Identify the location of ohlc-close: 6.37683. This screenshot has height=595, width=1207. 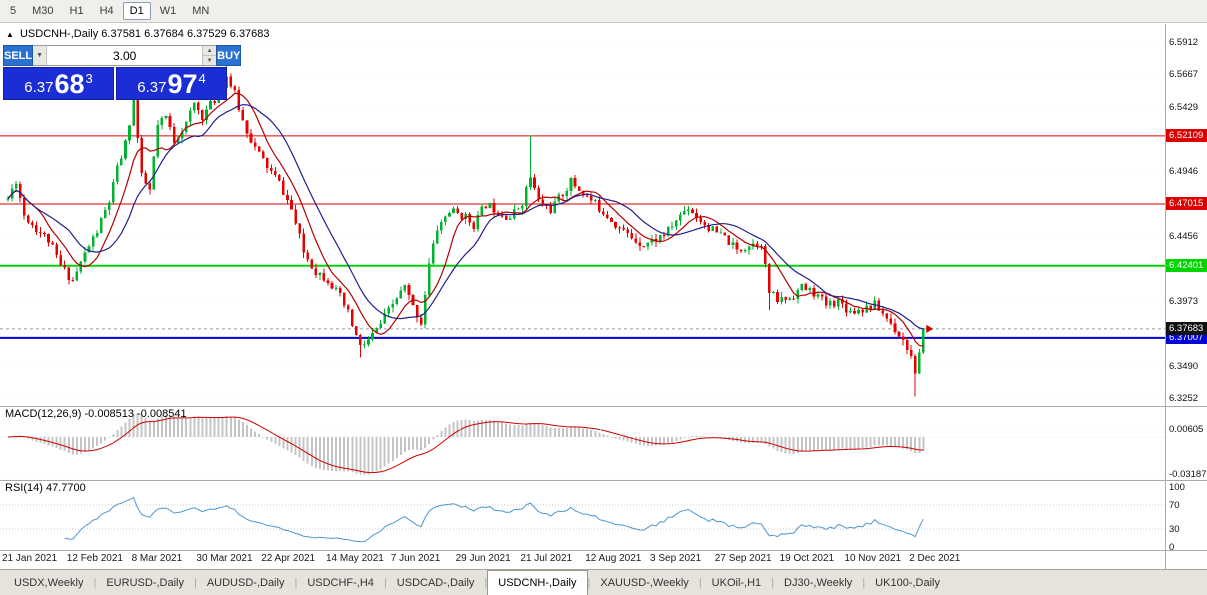
(249, 34).